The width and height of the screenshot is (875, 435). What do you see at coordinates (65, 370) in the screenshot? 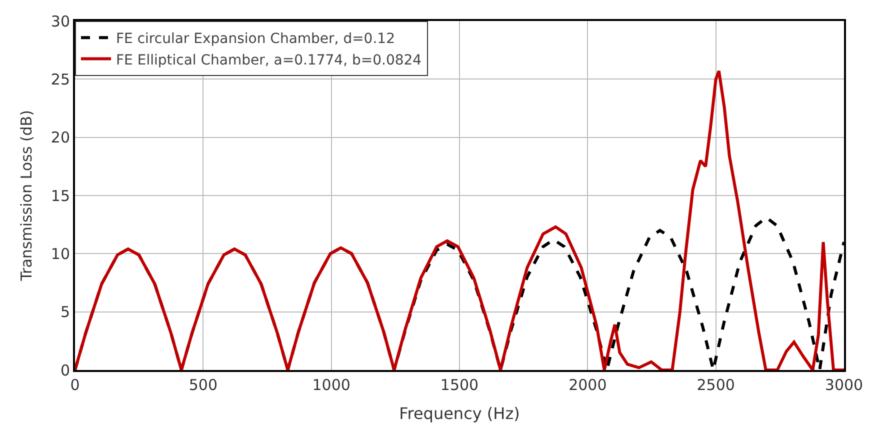
I see `y-tick-label: 0` at bounding box center [65, 370].